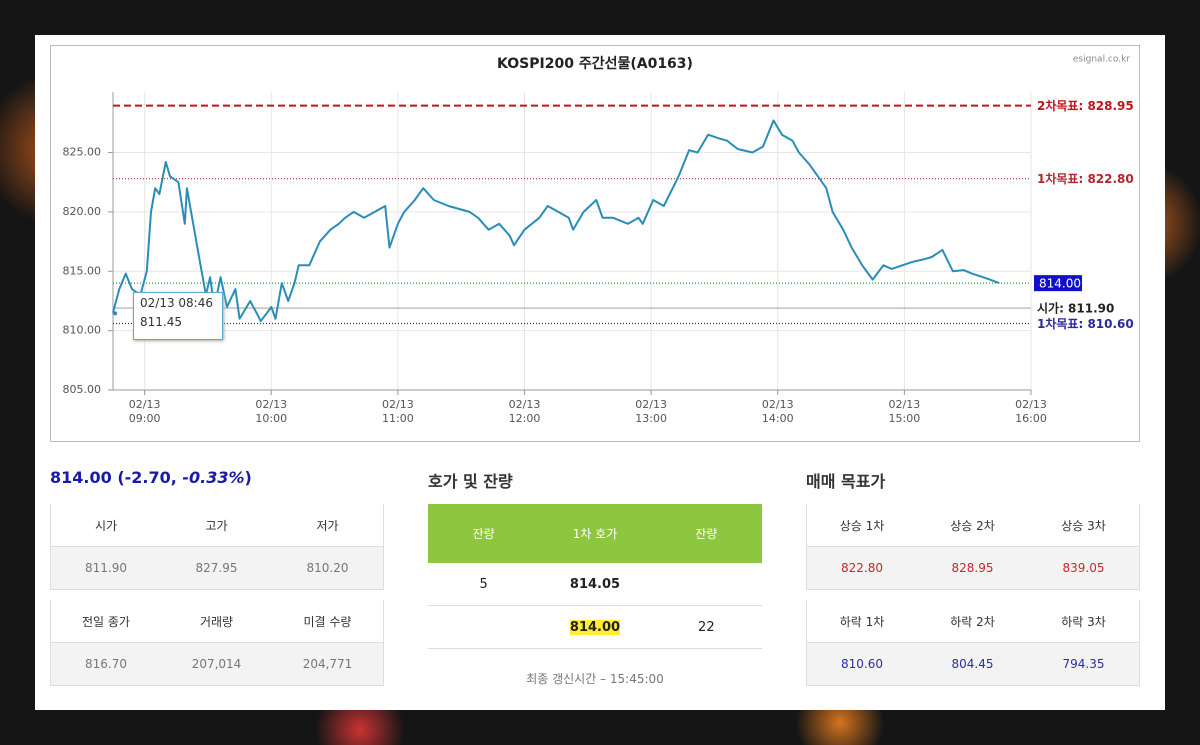 This screenshot has height=745, width=1200. What do you see at coordinates (82, 389) in the screenshot?
I see `y-tick-label: 805.00` at bounding box center [82, 389].